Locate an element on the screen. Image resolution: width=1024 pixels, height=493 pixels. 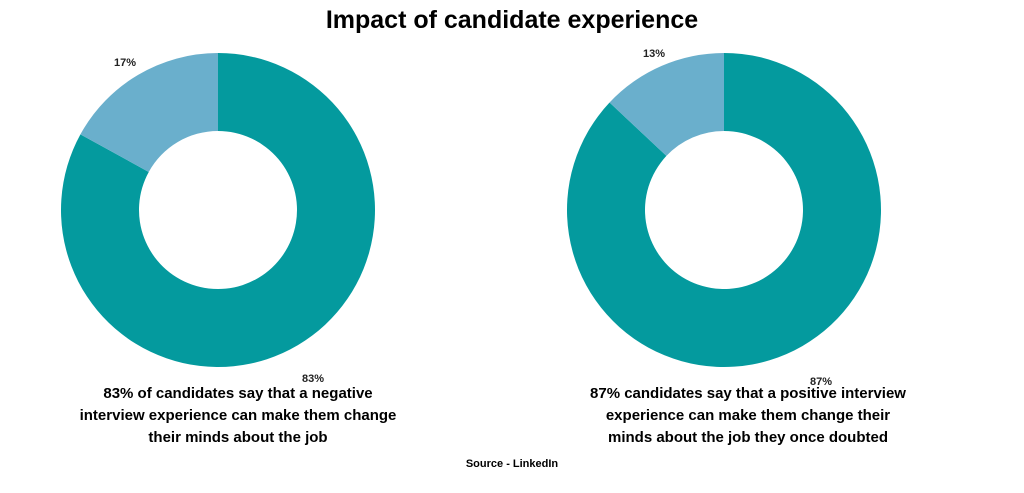
slice-label-negative-minor: 17% is located at coordinates (125, 63).